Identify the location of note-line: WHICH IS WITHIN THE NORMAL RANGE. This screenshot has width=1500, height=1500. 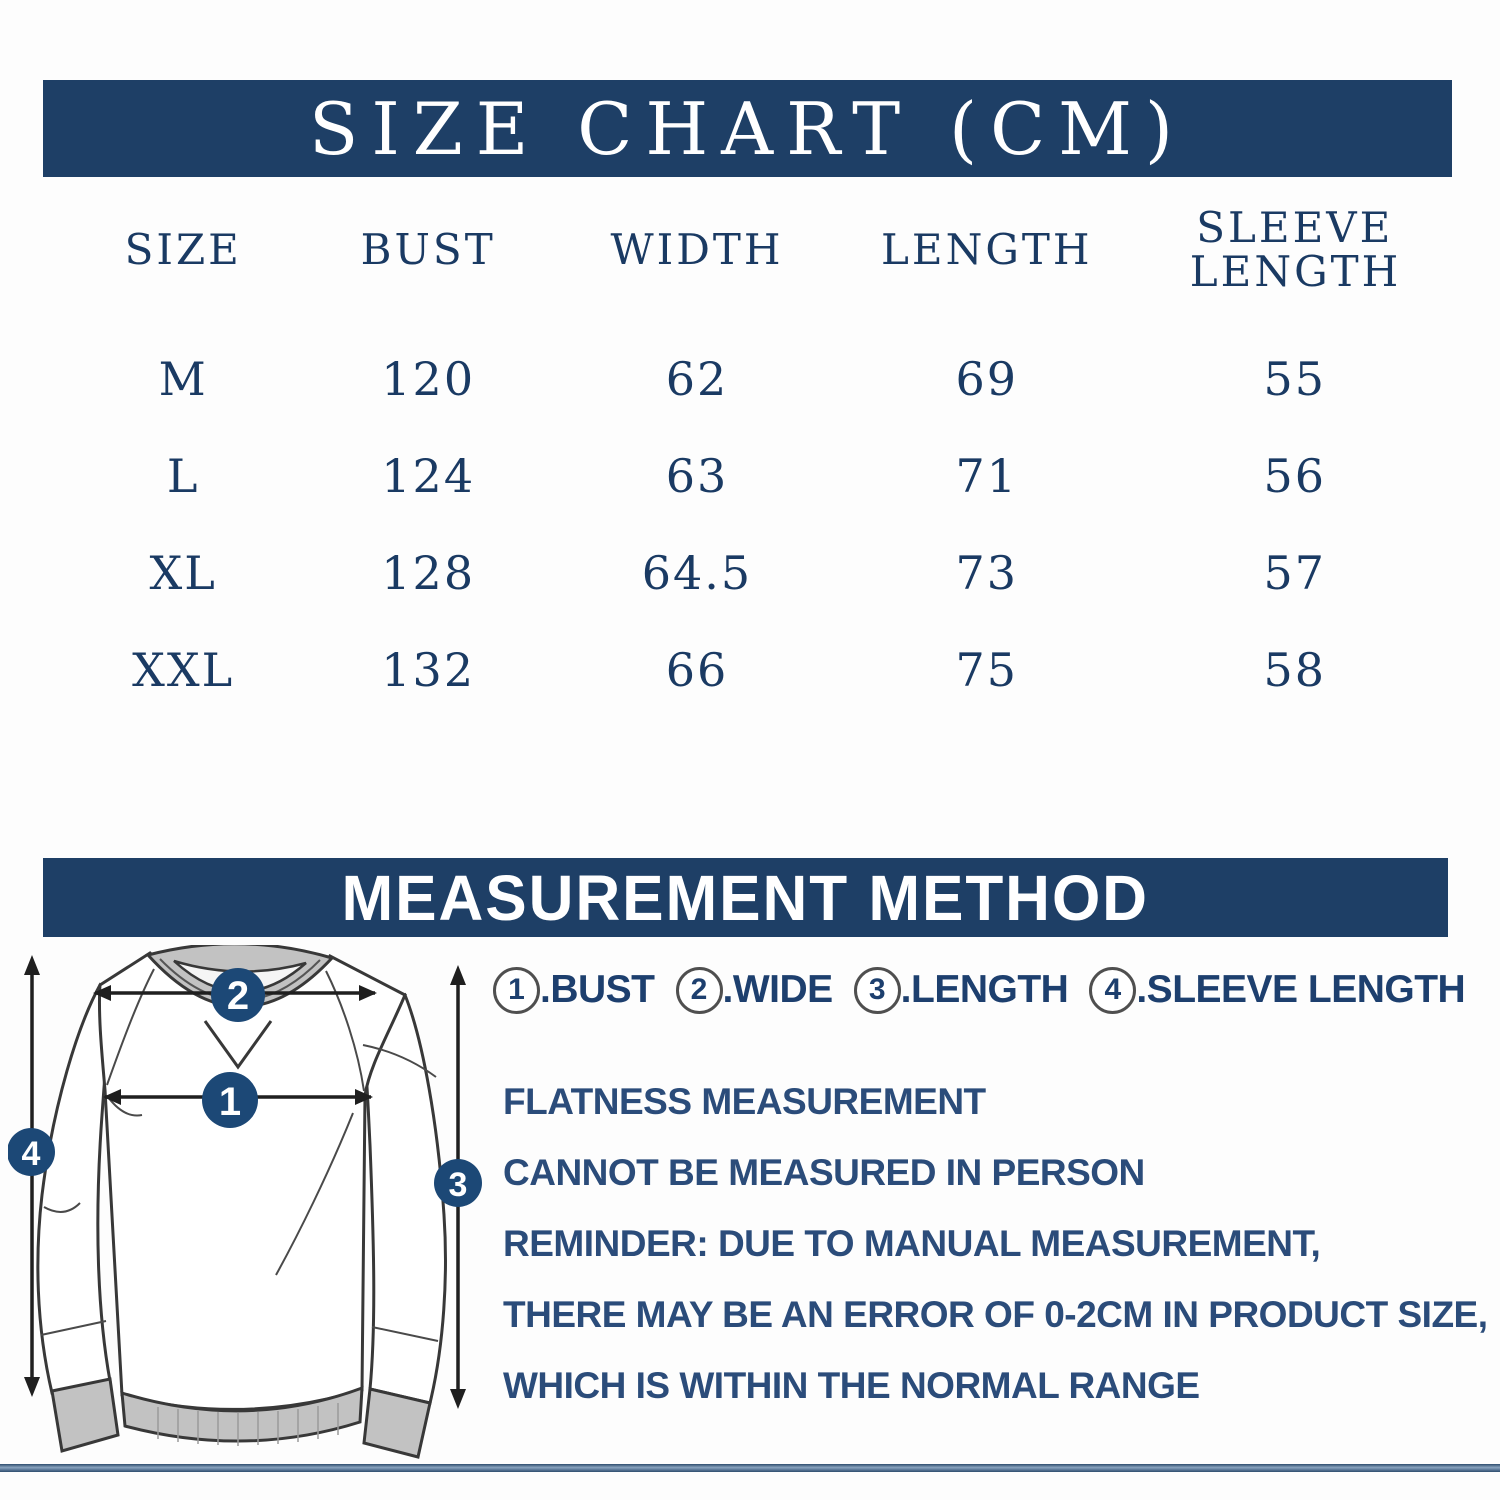
(851, 1385).